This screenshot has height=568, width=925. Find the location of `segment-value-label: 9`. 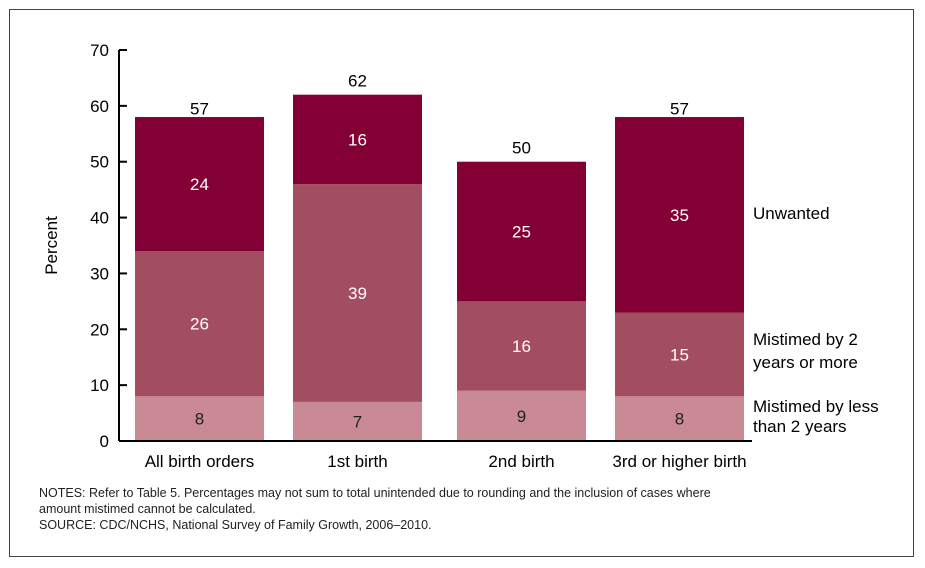

segment-value-label: 9 is located at coordinates (521, 416).